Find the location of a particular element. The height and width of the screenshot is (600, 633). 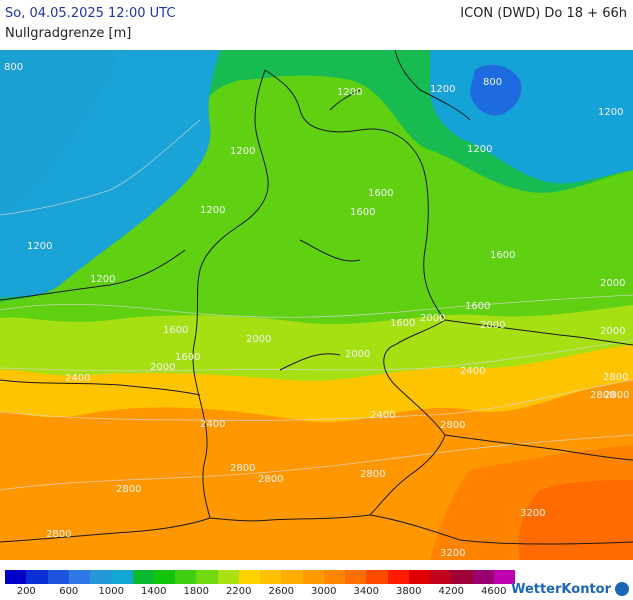

field-deepblue-baltic is located at coordinates (496, 90).